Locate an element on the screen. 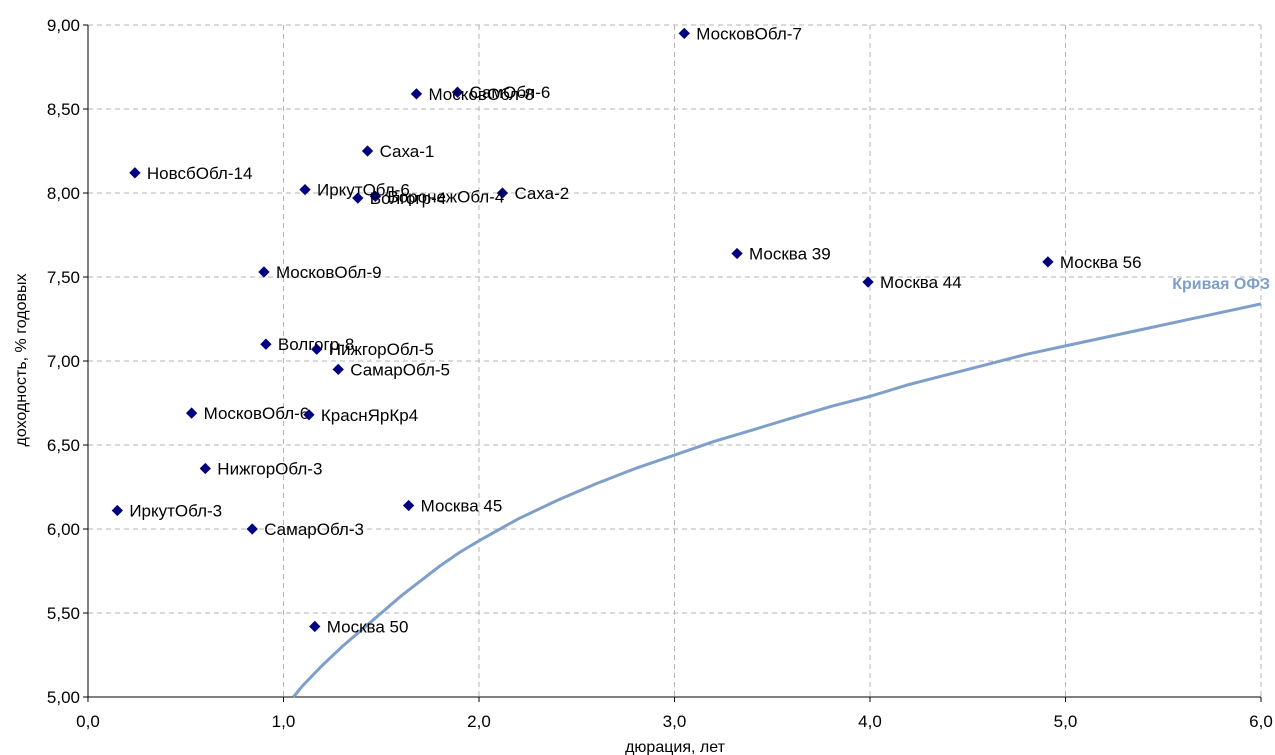 Image resolution: width=1275 pixels, height=755 pixels. x-tick-label: 3,0 is located at coordinates (675, 721).